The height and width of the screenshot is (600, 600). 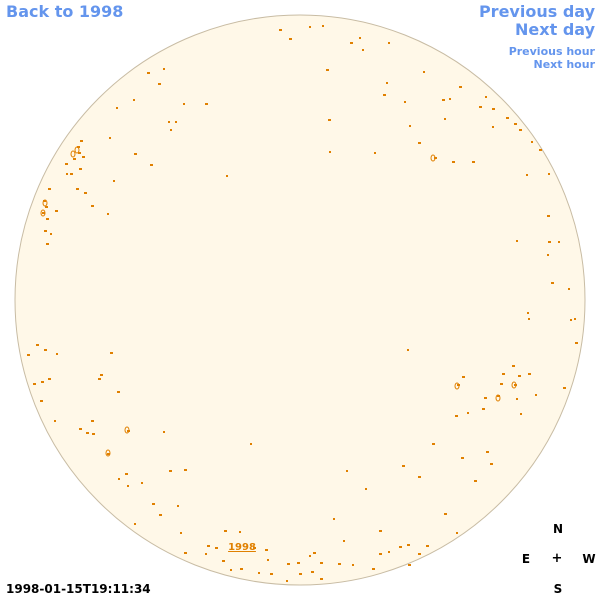 I want to click on year-marker-link: 1998, so click(x=242, y=547).